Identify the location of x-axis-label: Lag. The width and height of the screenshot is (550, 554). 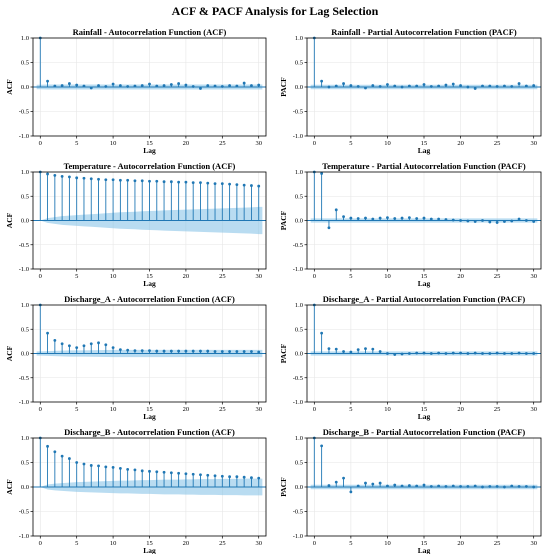
(149, 550).